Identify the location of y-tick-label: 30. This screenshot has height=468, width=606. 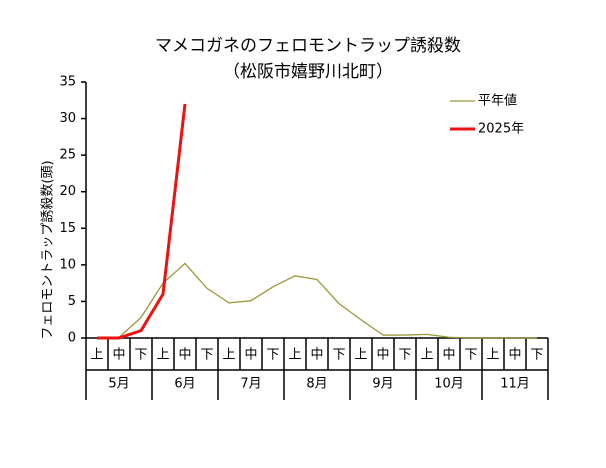
(67, 118).